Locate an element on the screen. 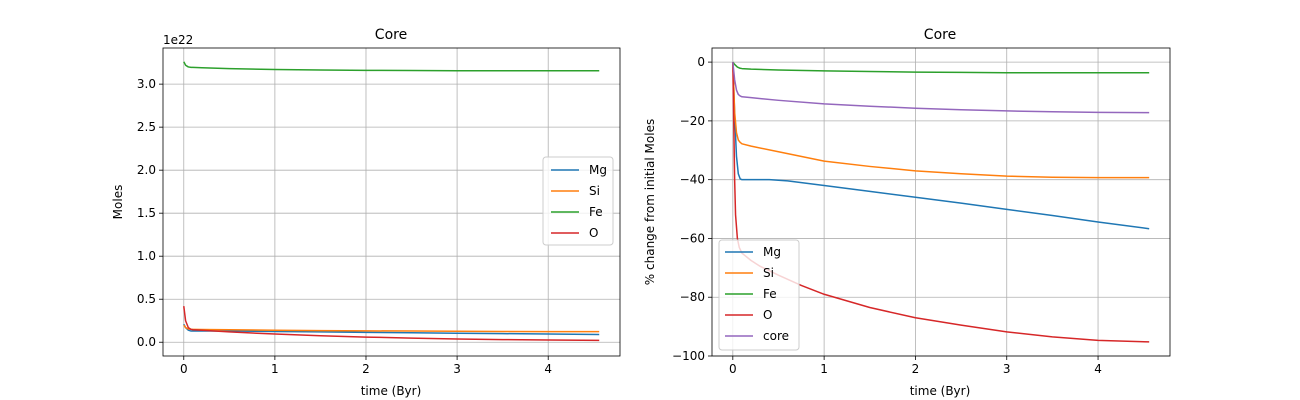 The height and width of the screenshot is (400, 1300). y-tick-label: −100 is located at coordinates (688, 356).